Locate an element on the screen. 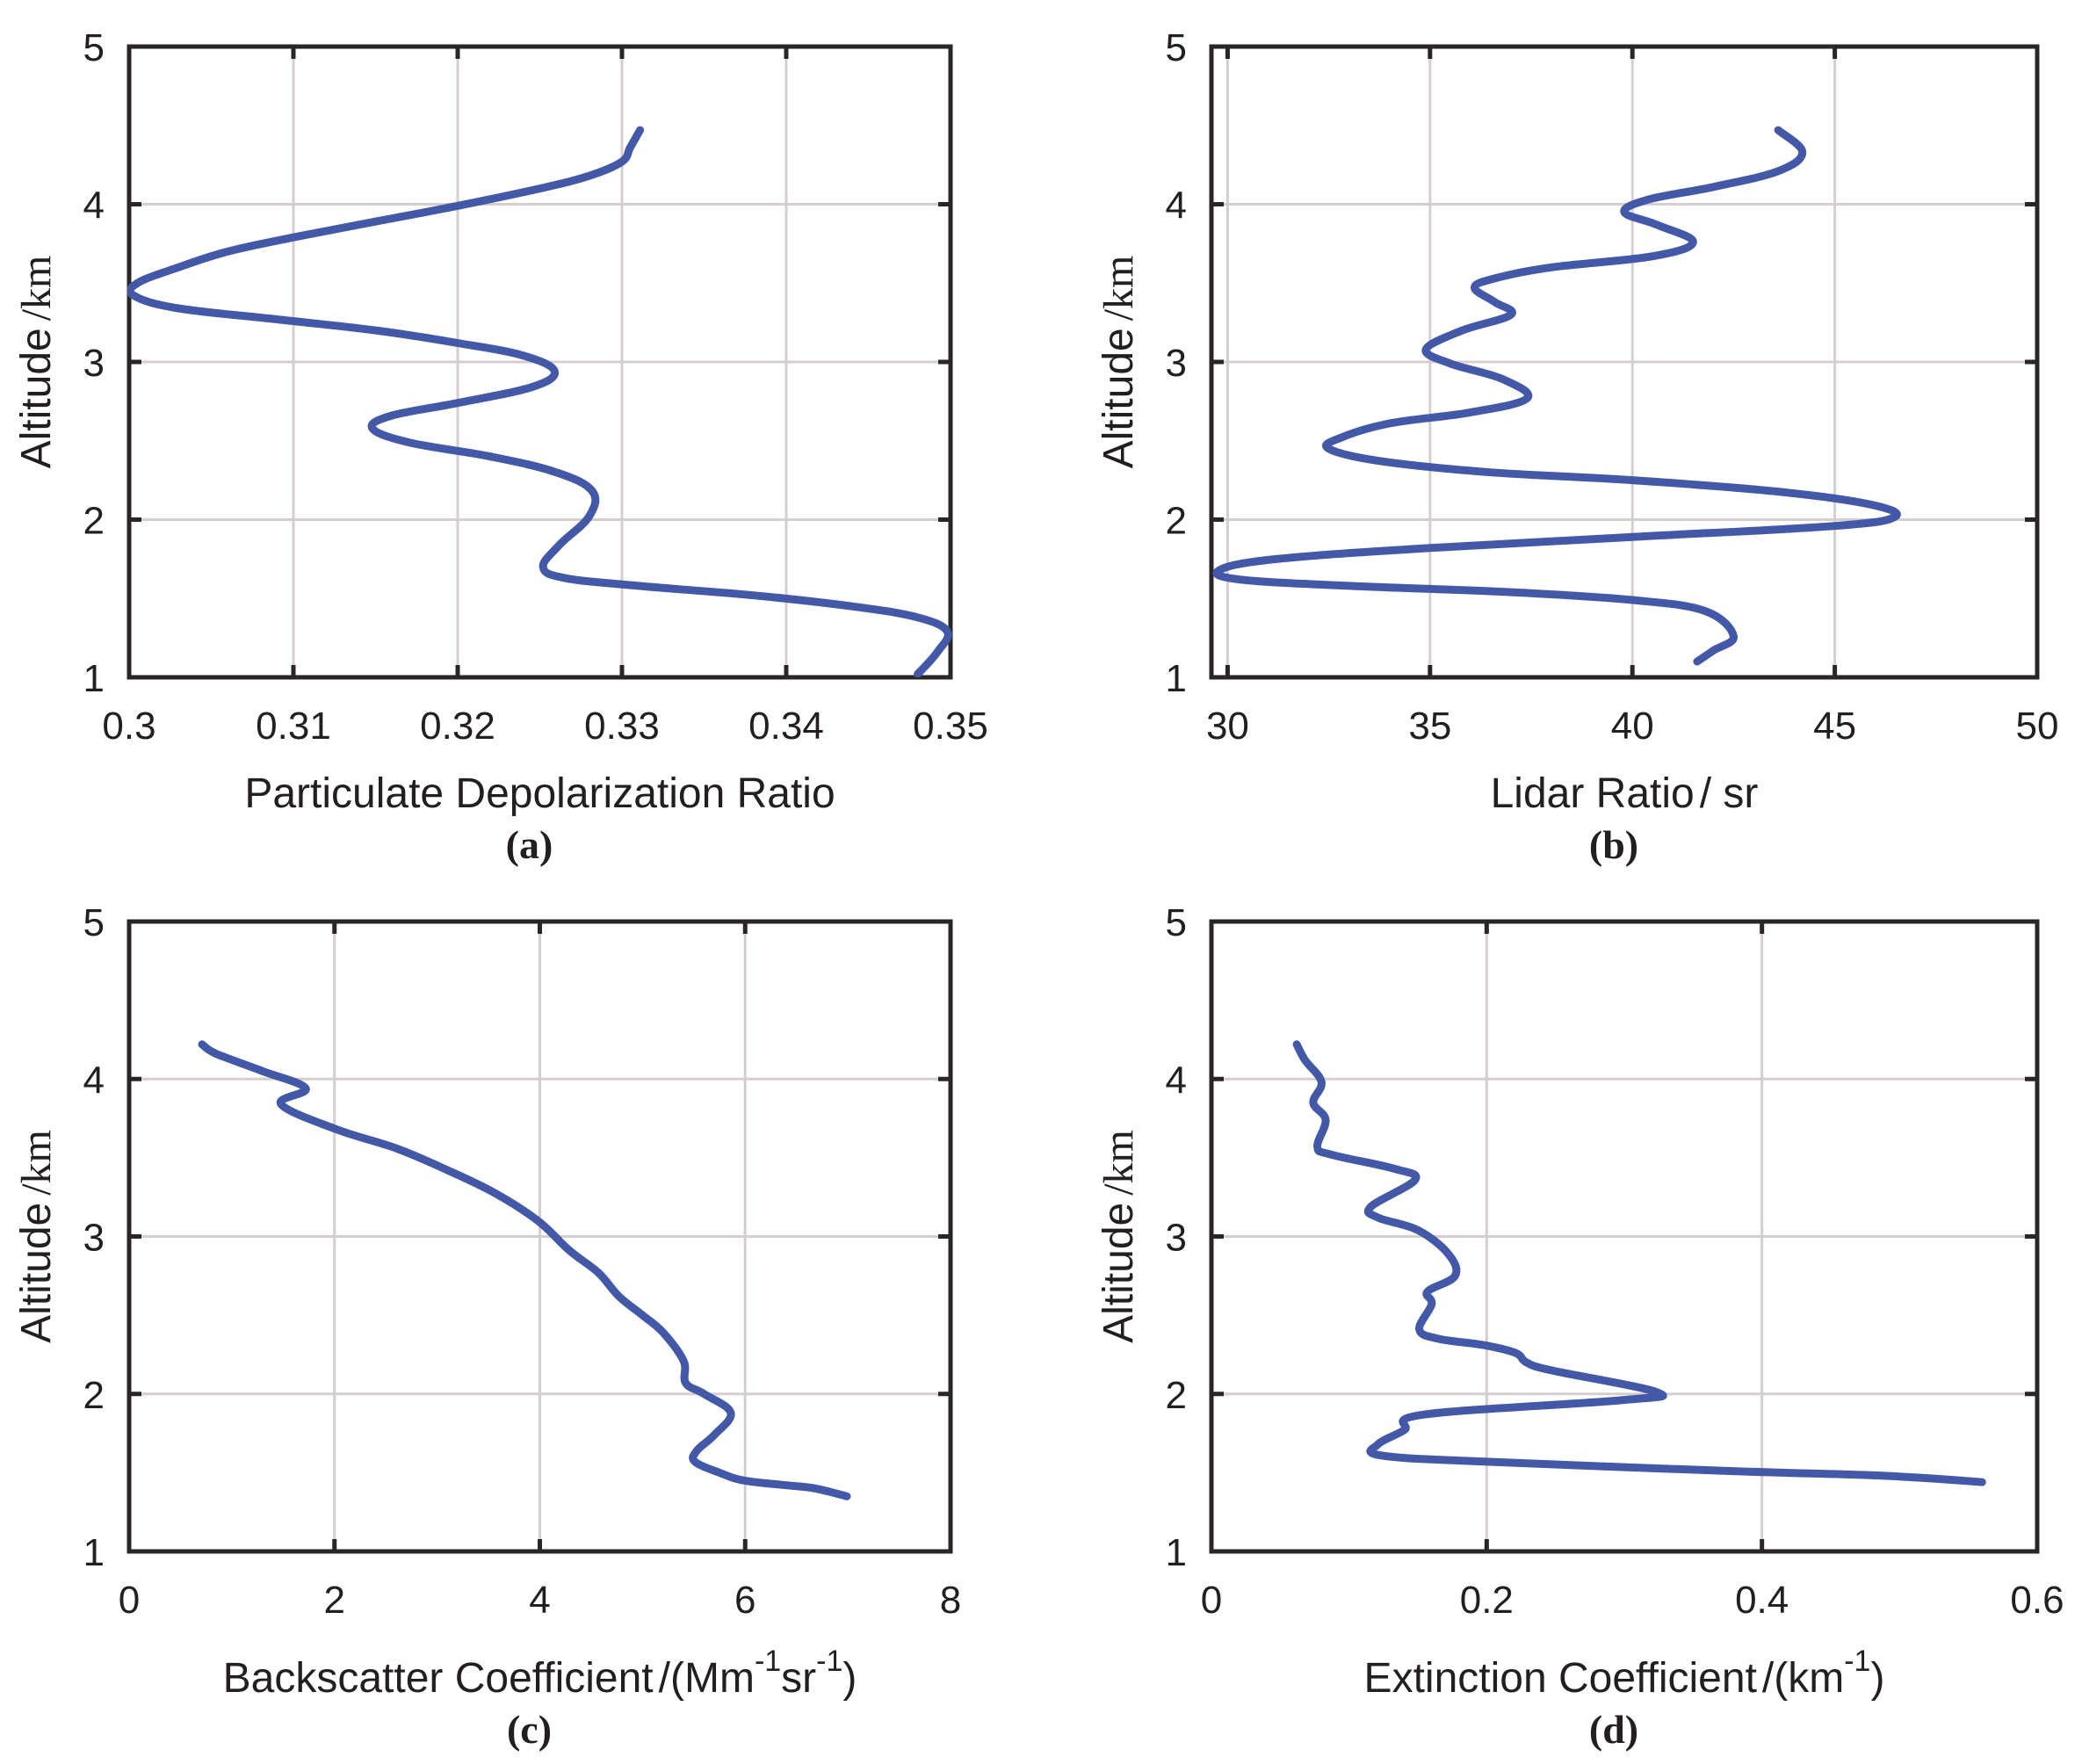  x-tick-label: 30 is located at coordinates (1227, 726).